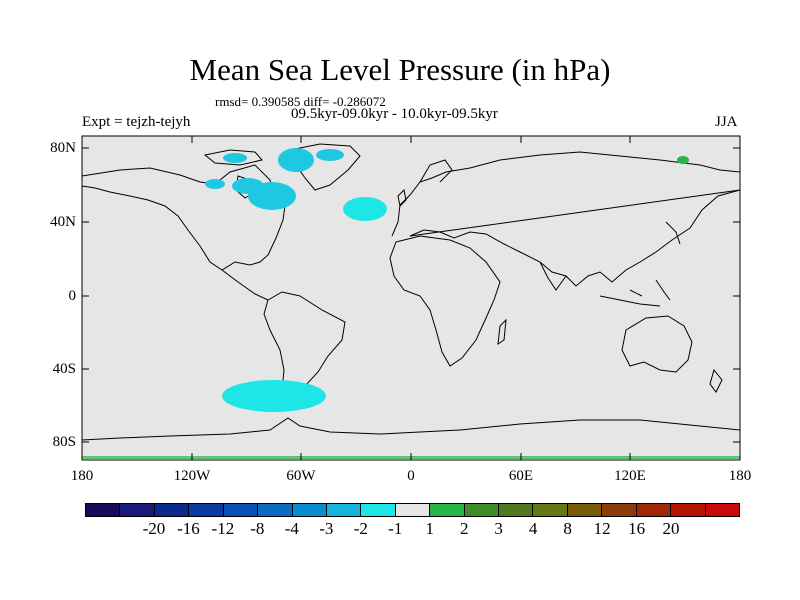  Describe the element at coordinates (136, 122) in the screenshot. I see `experiment-label: Expt = tejzh-tejyh` at that location.